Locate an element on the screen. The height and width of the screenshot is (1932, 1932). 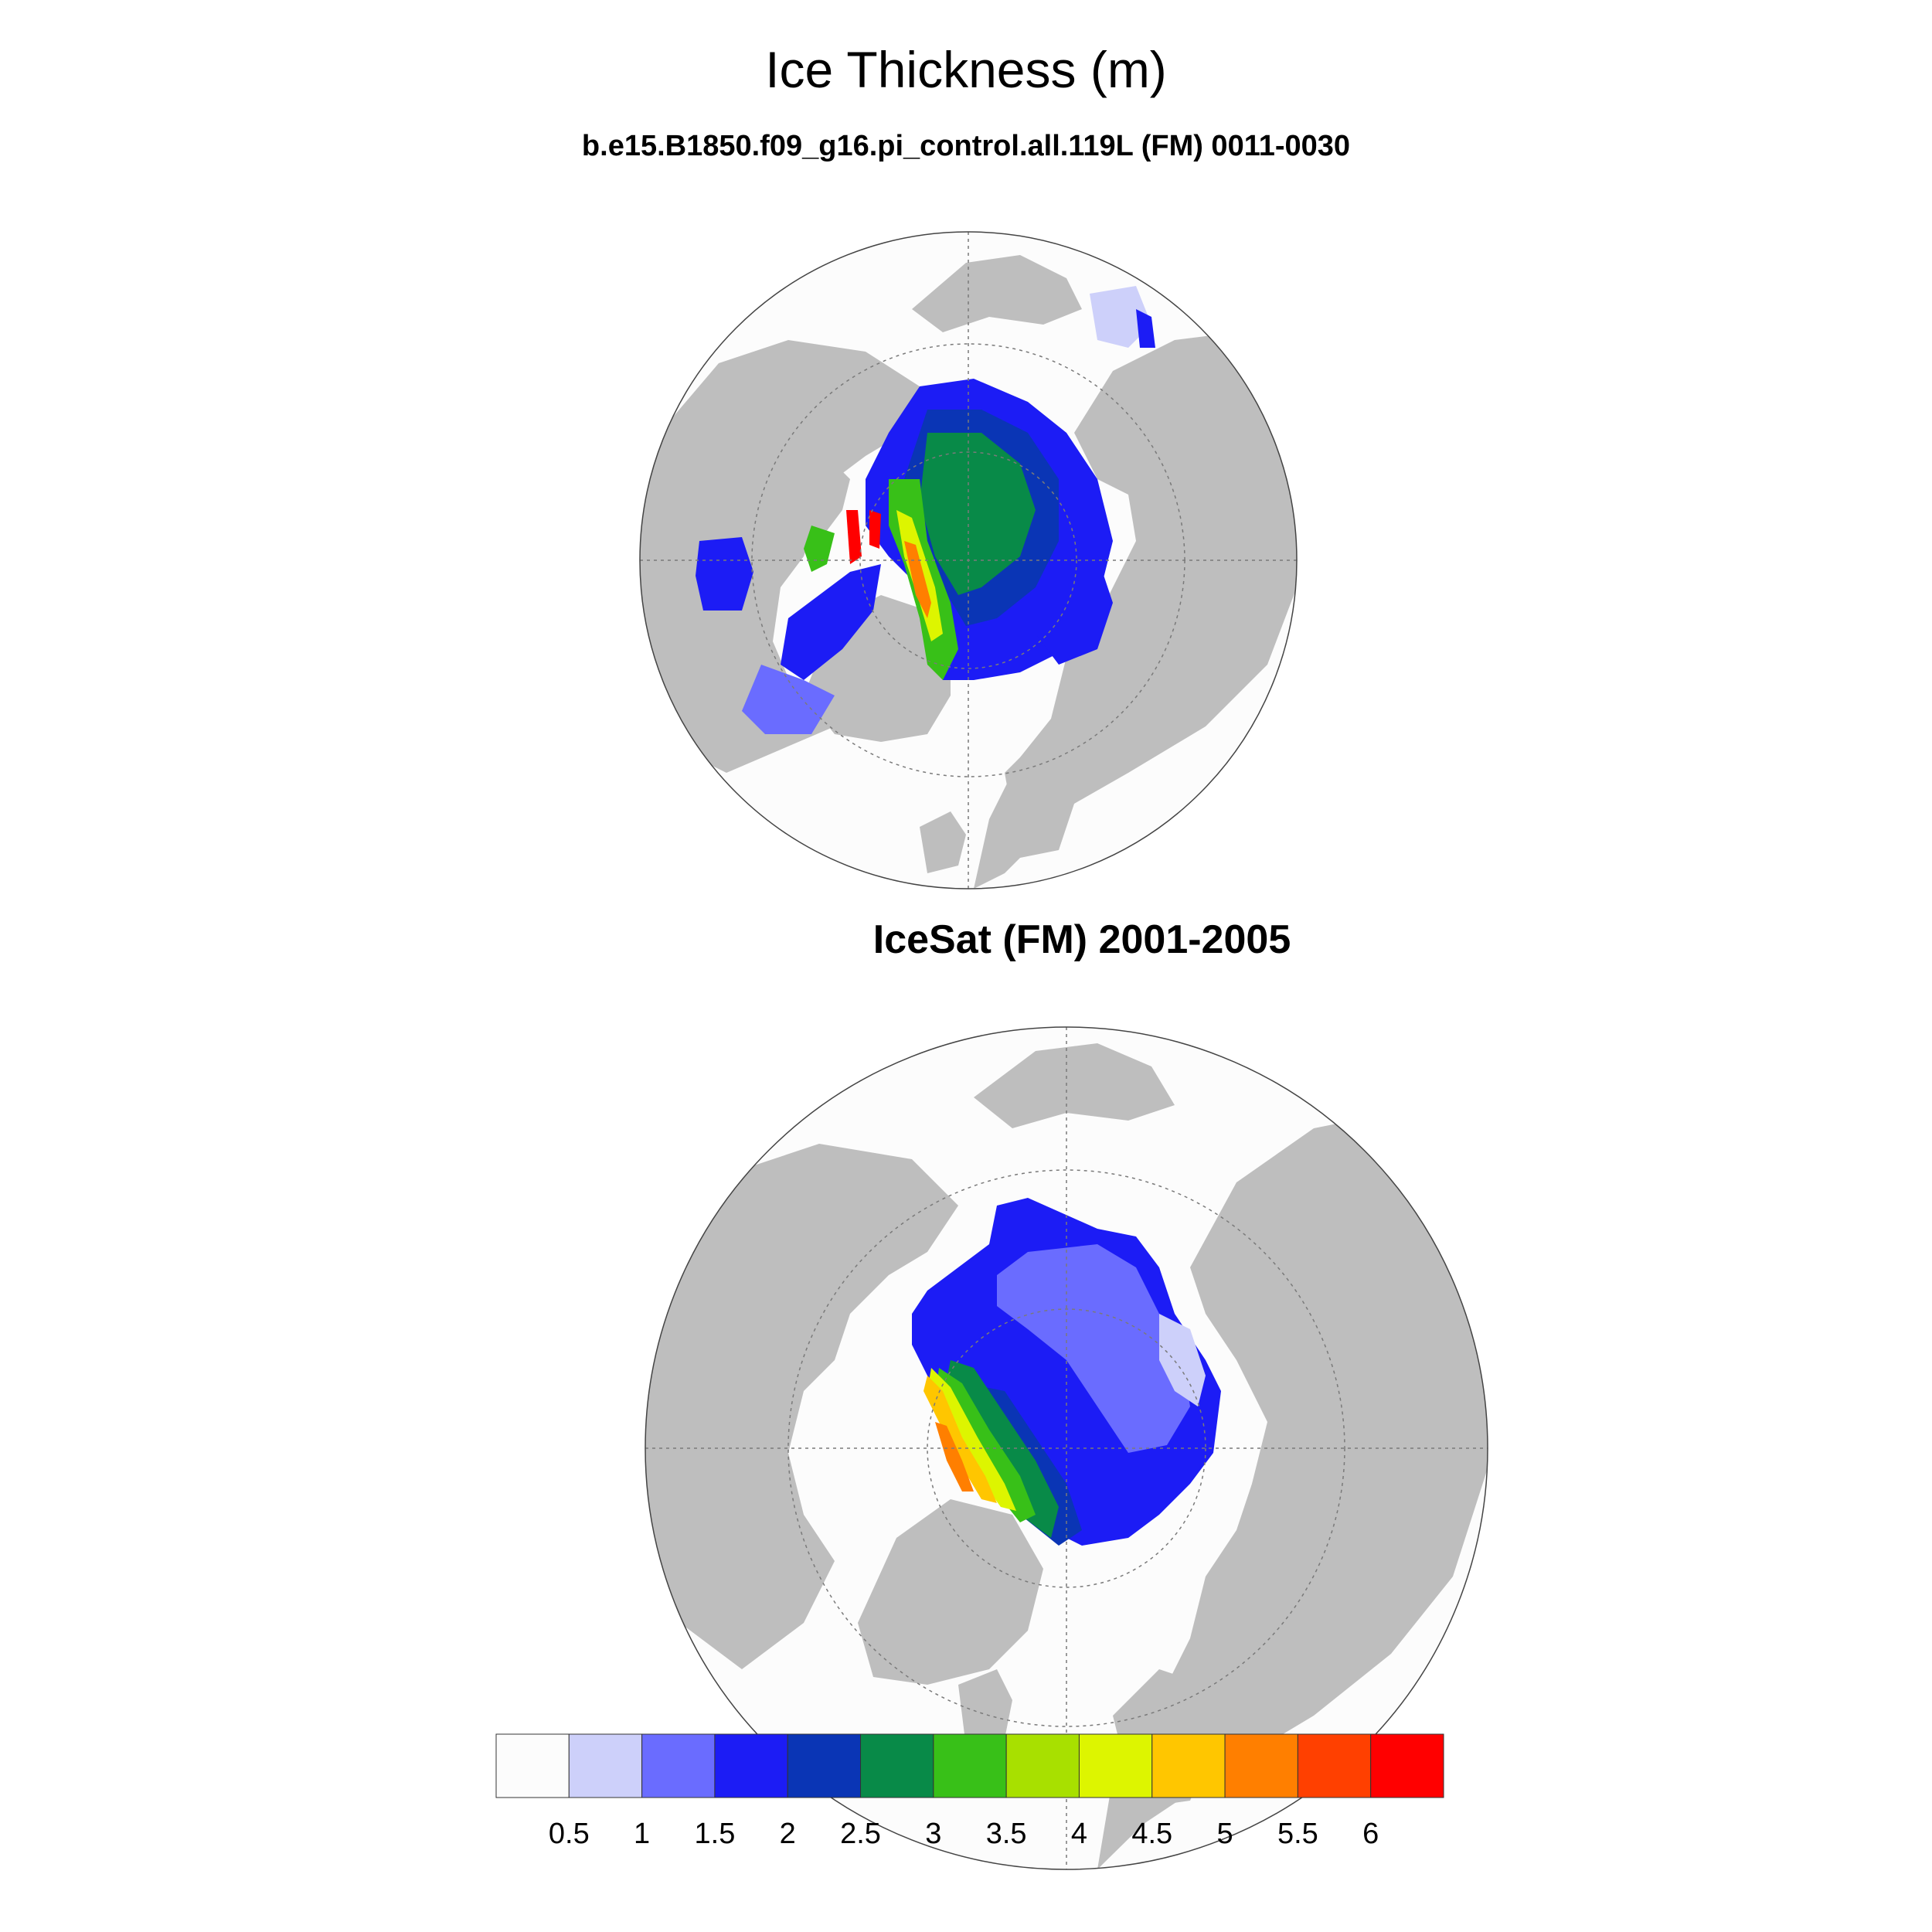
model-map-panel is located at coordinates (969, 560).